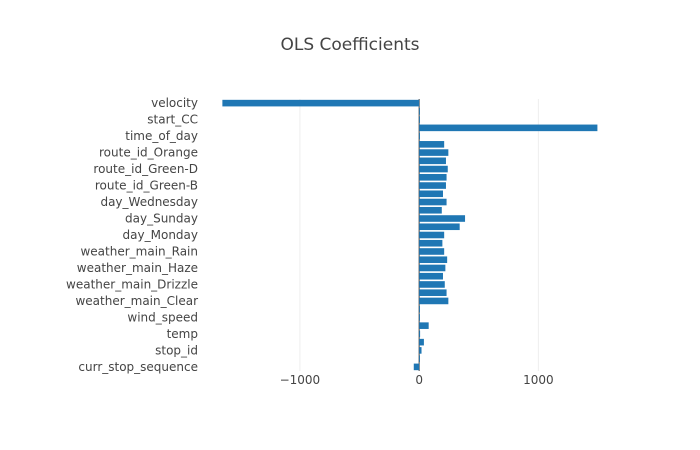 The height and width of the screenshot is (450, 700). Describe the element at coordinates (174, 103) in the screenshot. I see `y-category-label: velocity` at that location.